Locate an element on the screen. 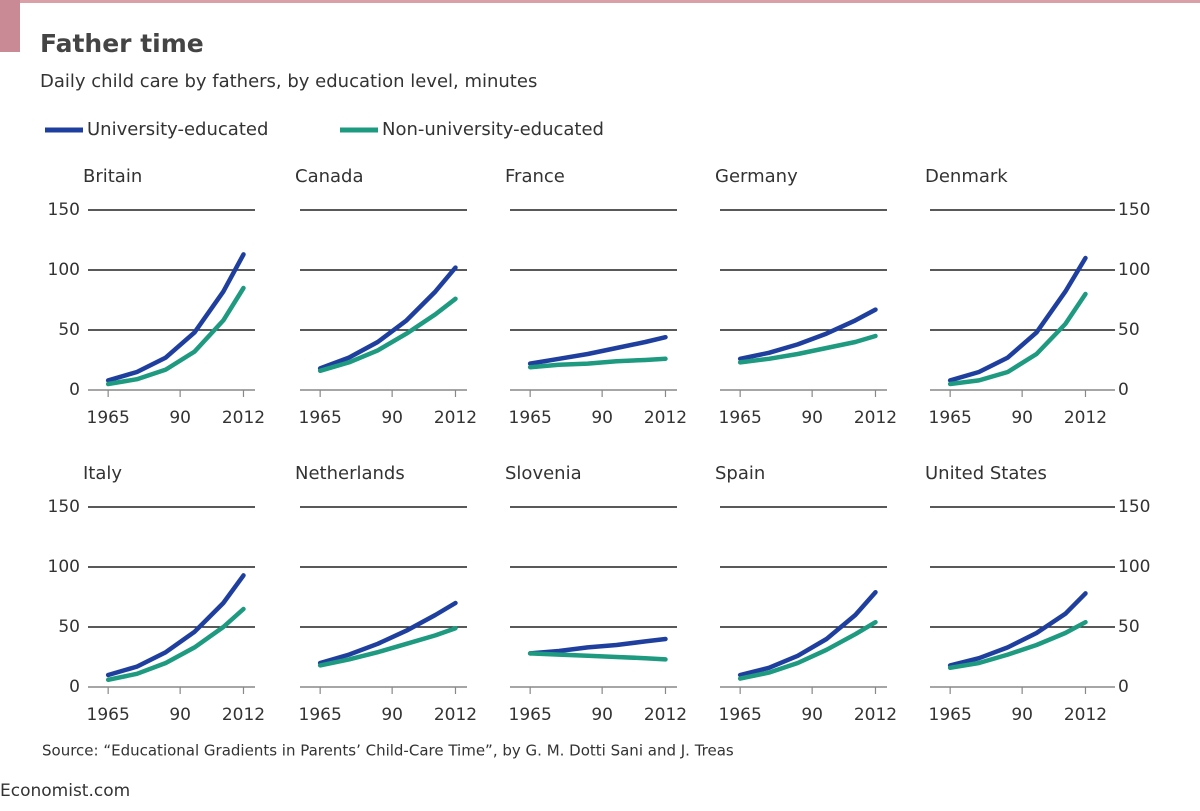 This screenshot has height=811, width=1200. corner-tab is located at coordinates (10, 26).